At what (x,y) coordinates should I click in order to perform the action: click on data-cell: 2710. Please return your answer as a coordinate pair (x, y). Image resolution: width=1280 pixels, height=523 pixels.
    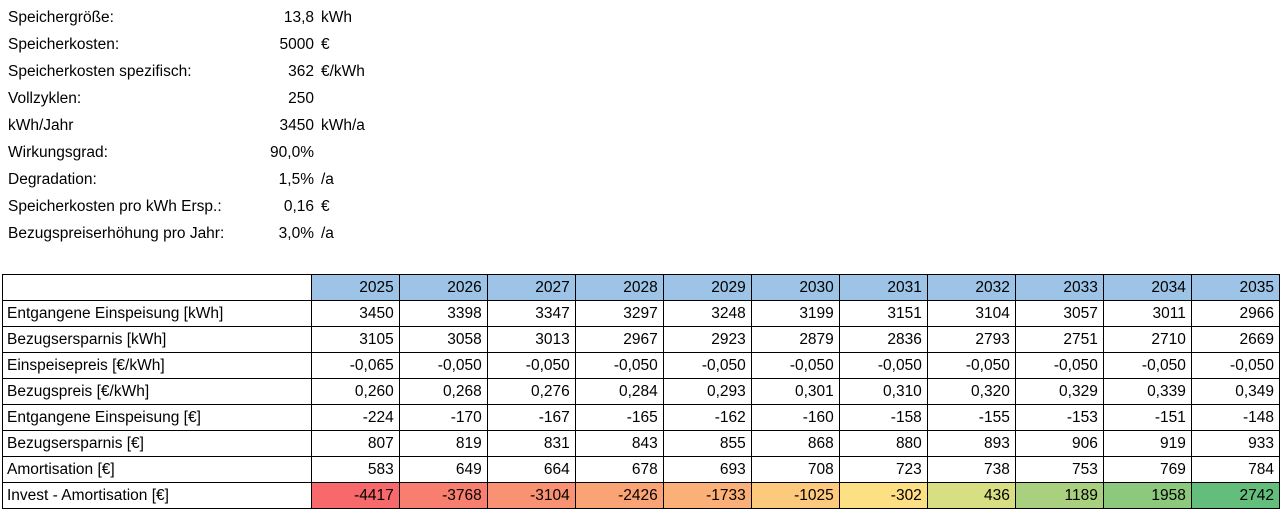
    Looking at the image, I should click on (1147, 339).